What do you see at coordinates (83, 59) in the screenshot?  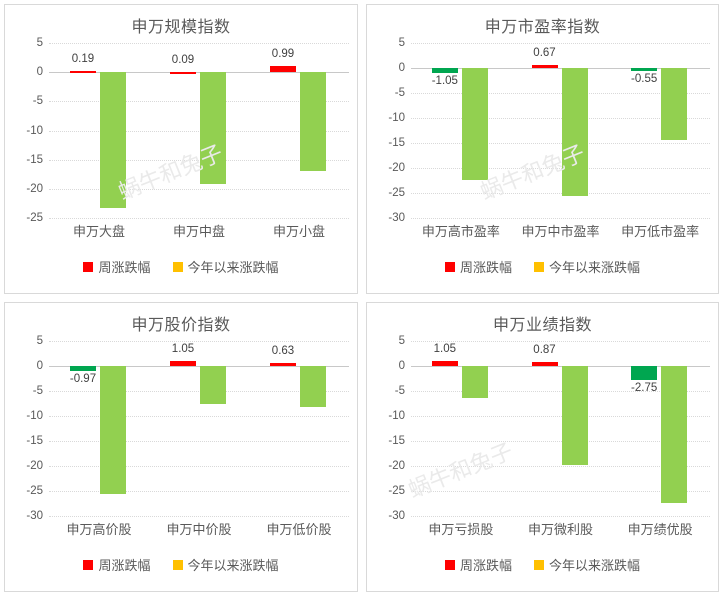 I see `bar-value-label: 0.19` at bounding box center [83, 59].